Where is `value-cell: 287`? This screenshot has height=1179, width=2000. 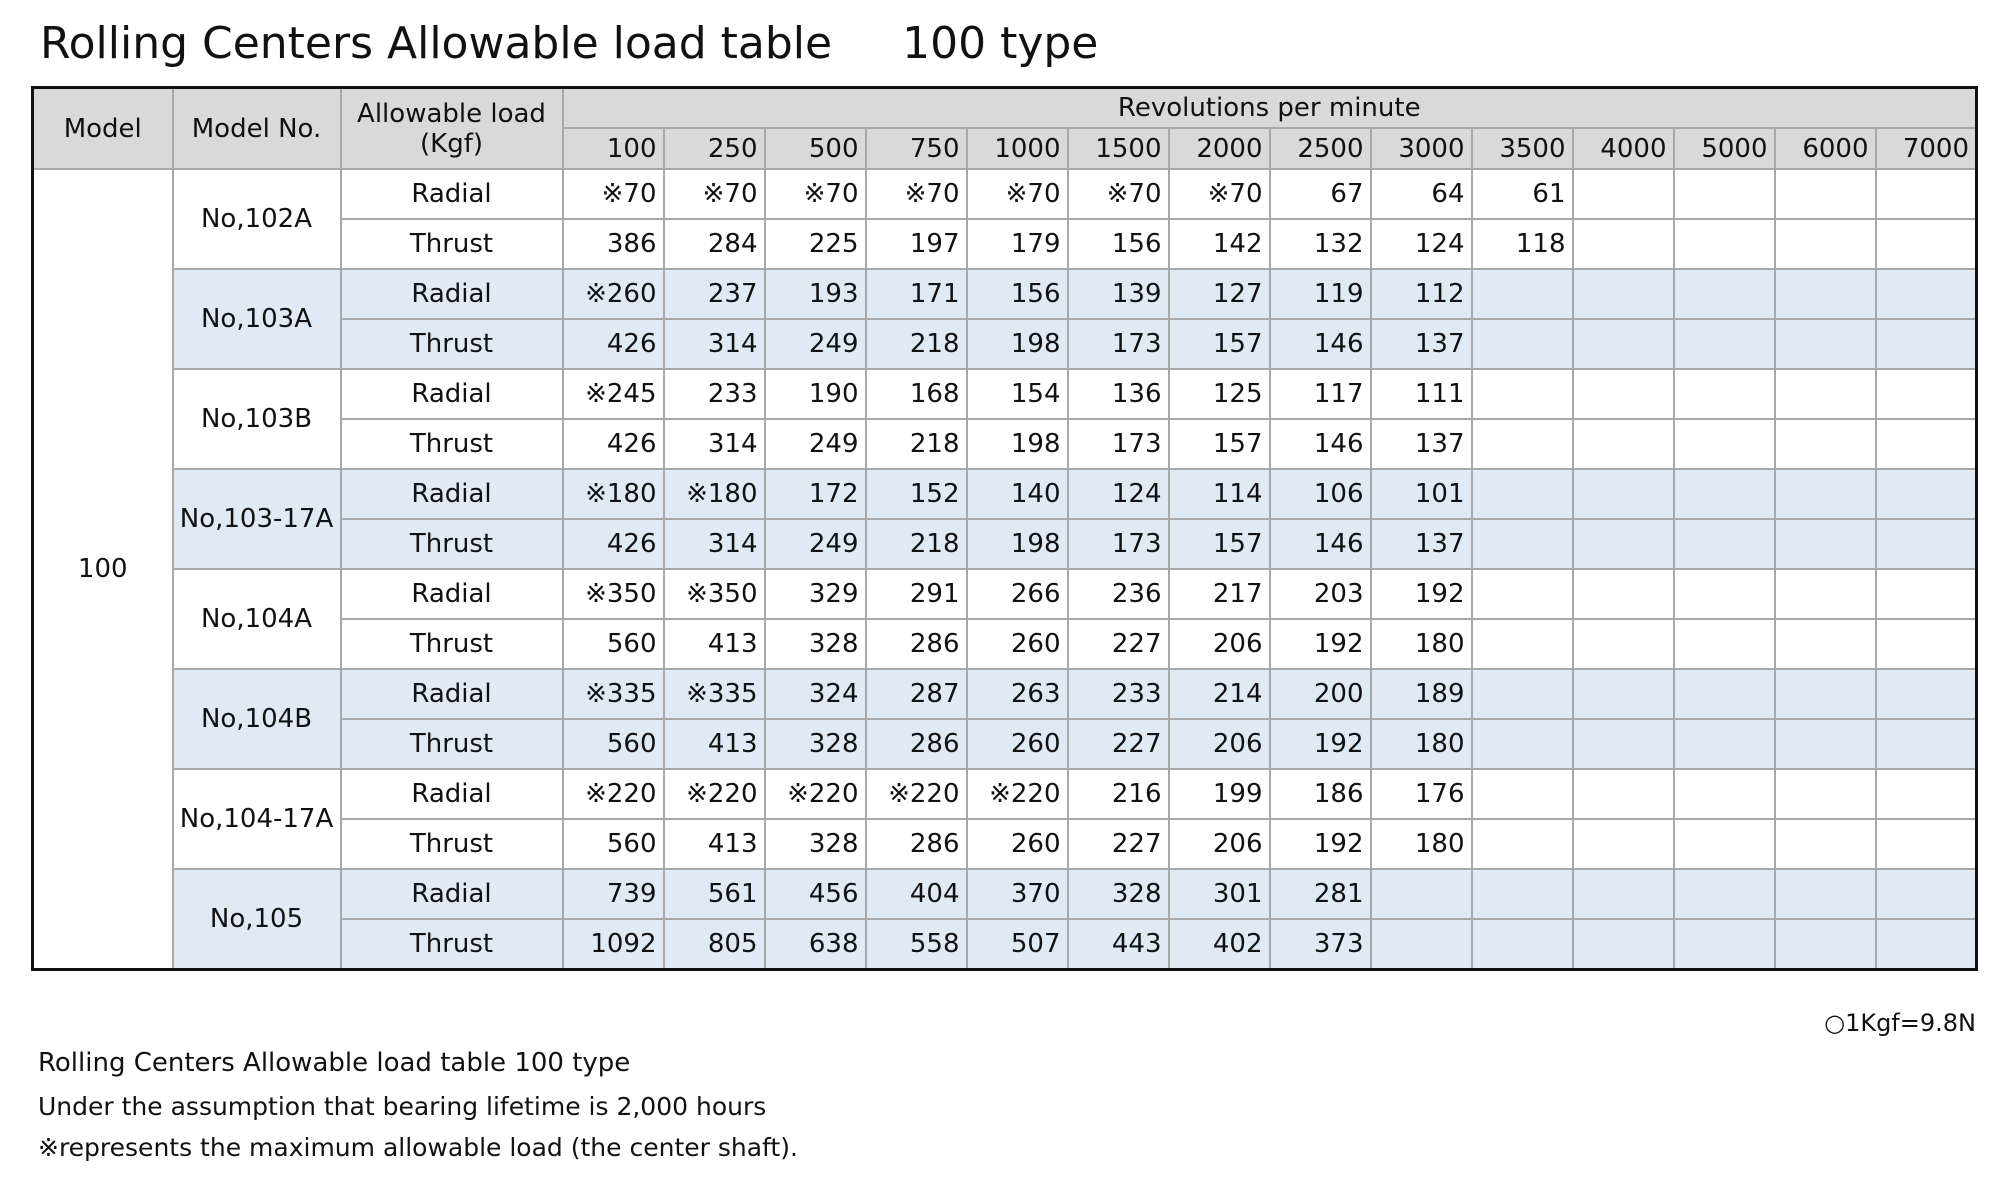 value-cell: 287 is located at coordinates (916, 694).